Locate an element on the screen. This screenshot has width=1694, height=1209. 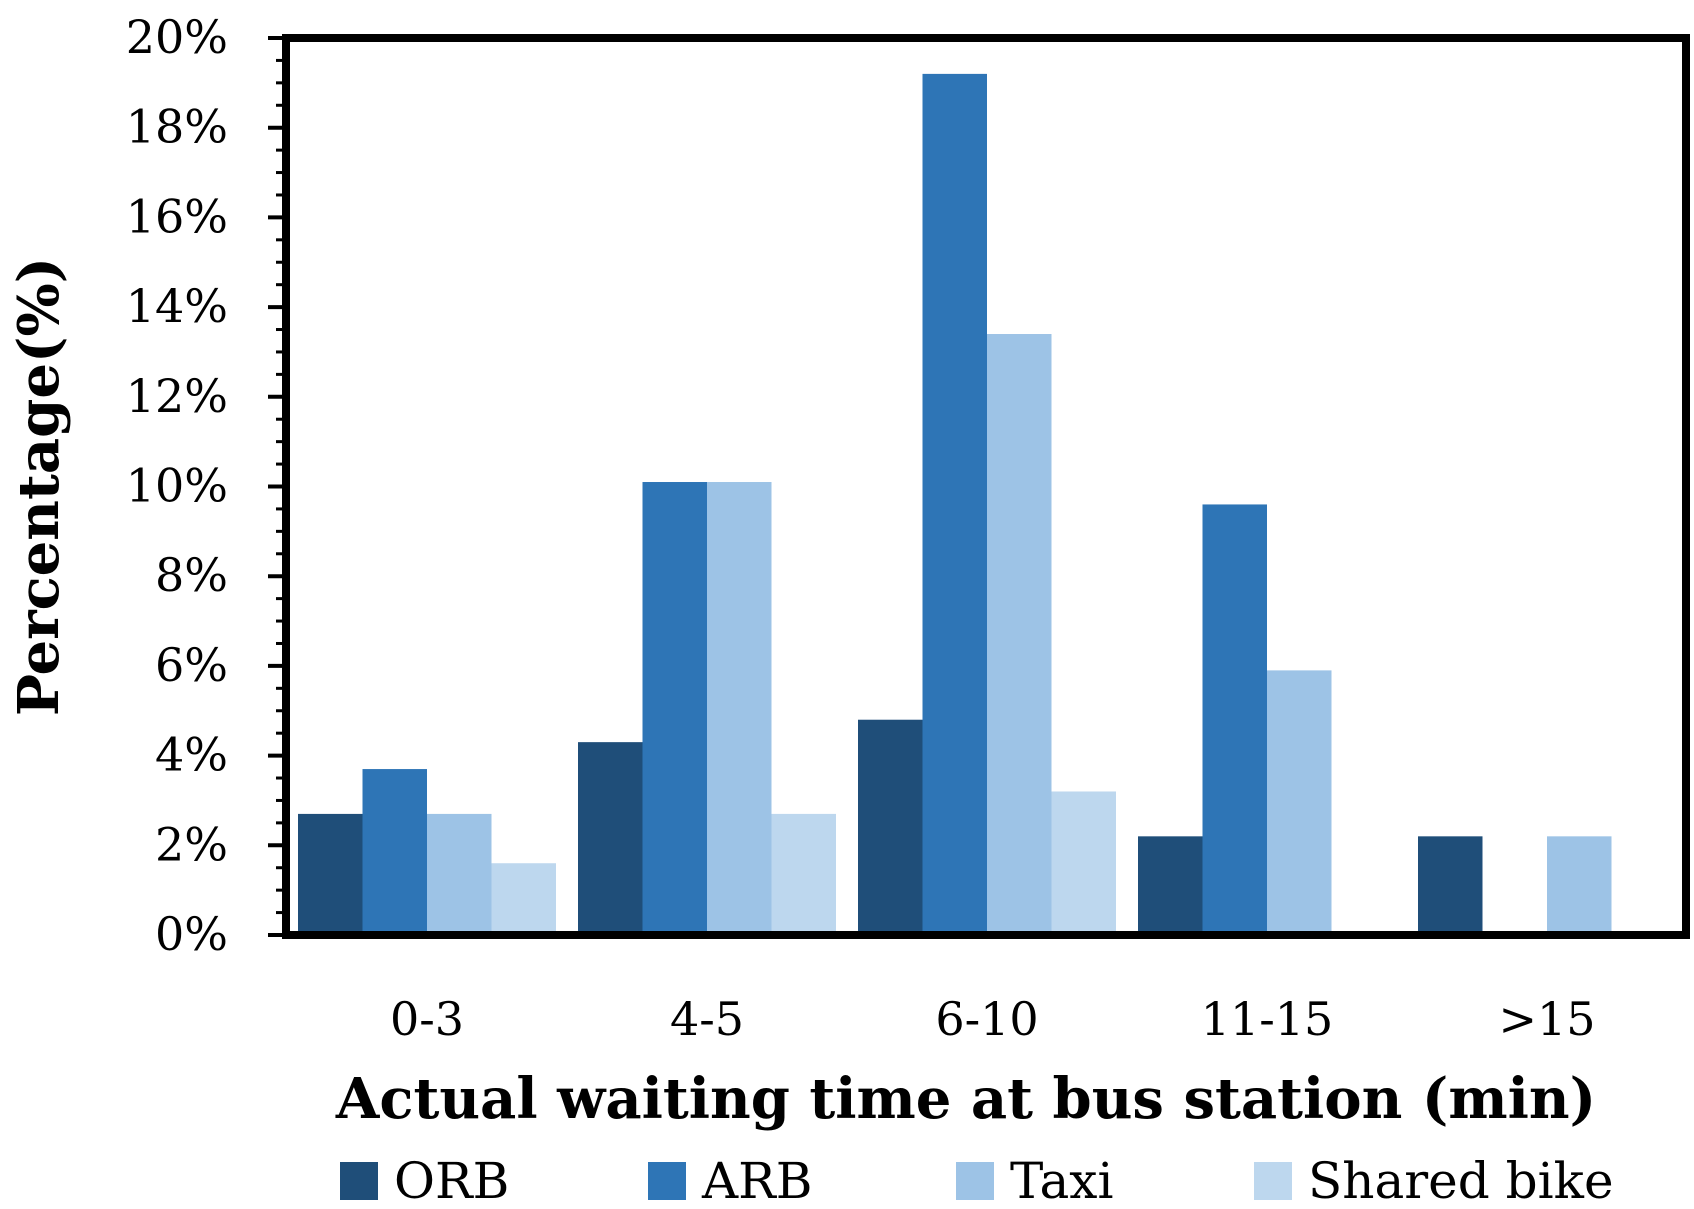
legend-swatch-taxi is located at coordinates (975, 1181).